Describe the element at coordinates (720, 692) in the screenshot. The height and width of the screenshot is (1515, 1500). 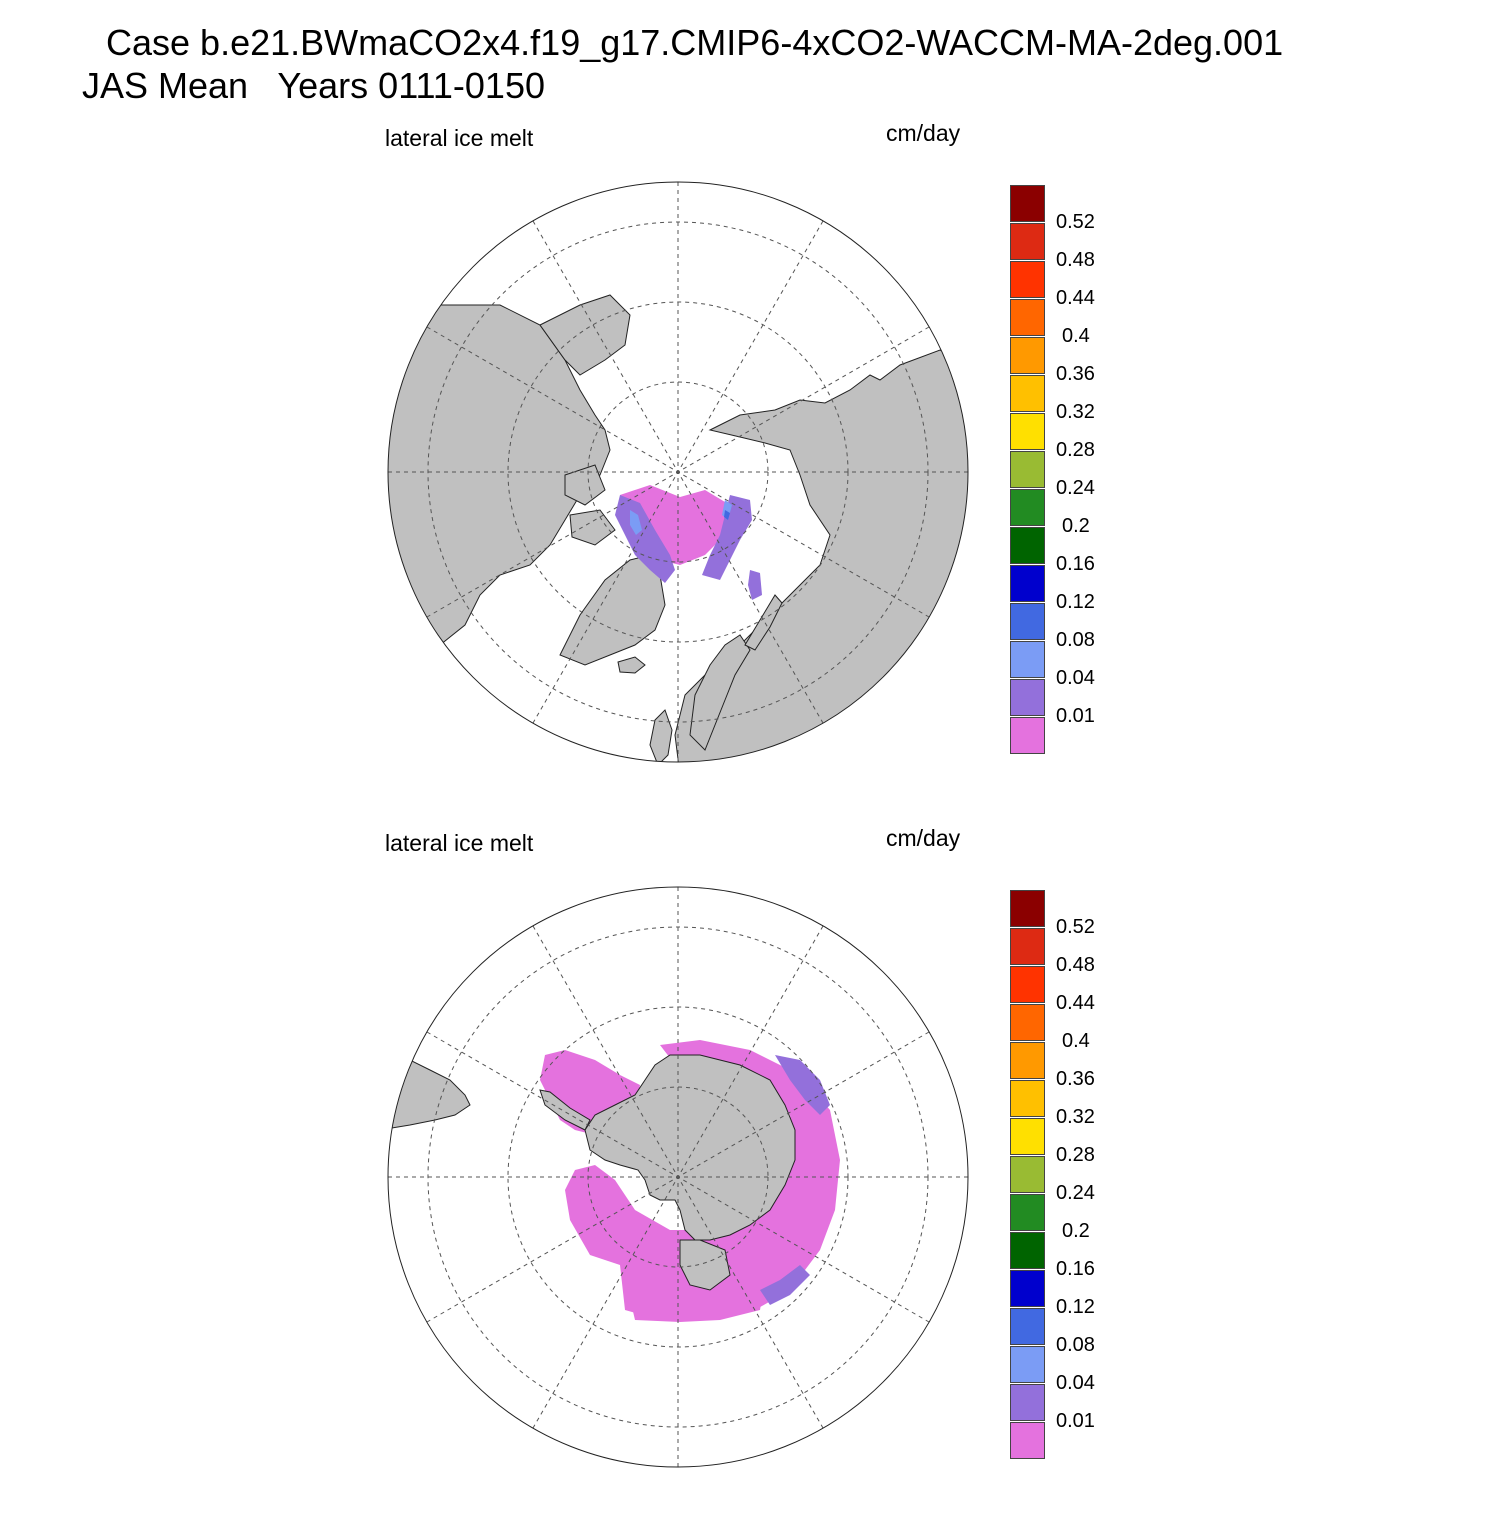
I see `land-scandinavia` at that location.